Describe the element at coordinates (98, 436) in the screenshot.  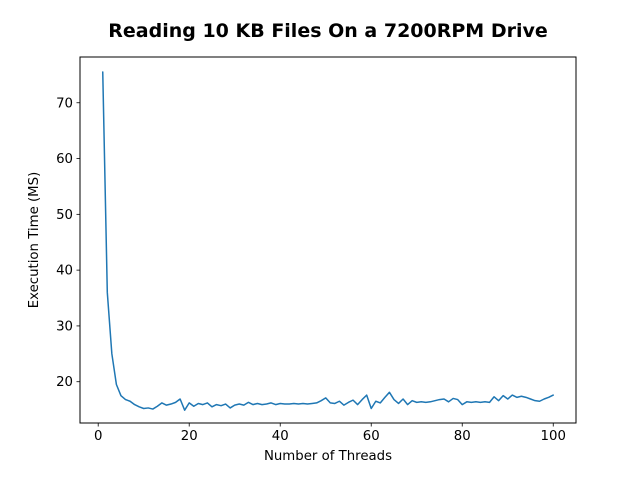
I see `x-tick-label: 0` at that location.